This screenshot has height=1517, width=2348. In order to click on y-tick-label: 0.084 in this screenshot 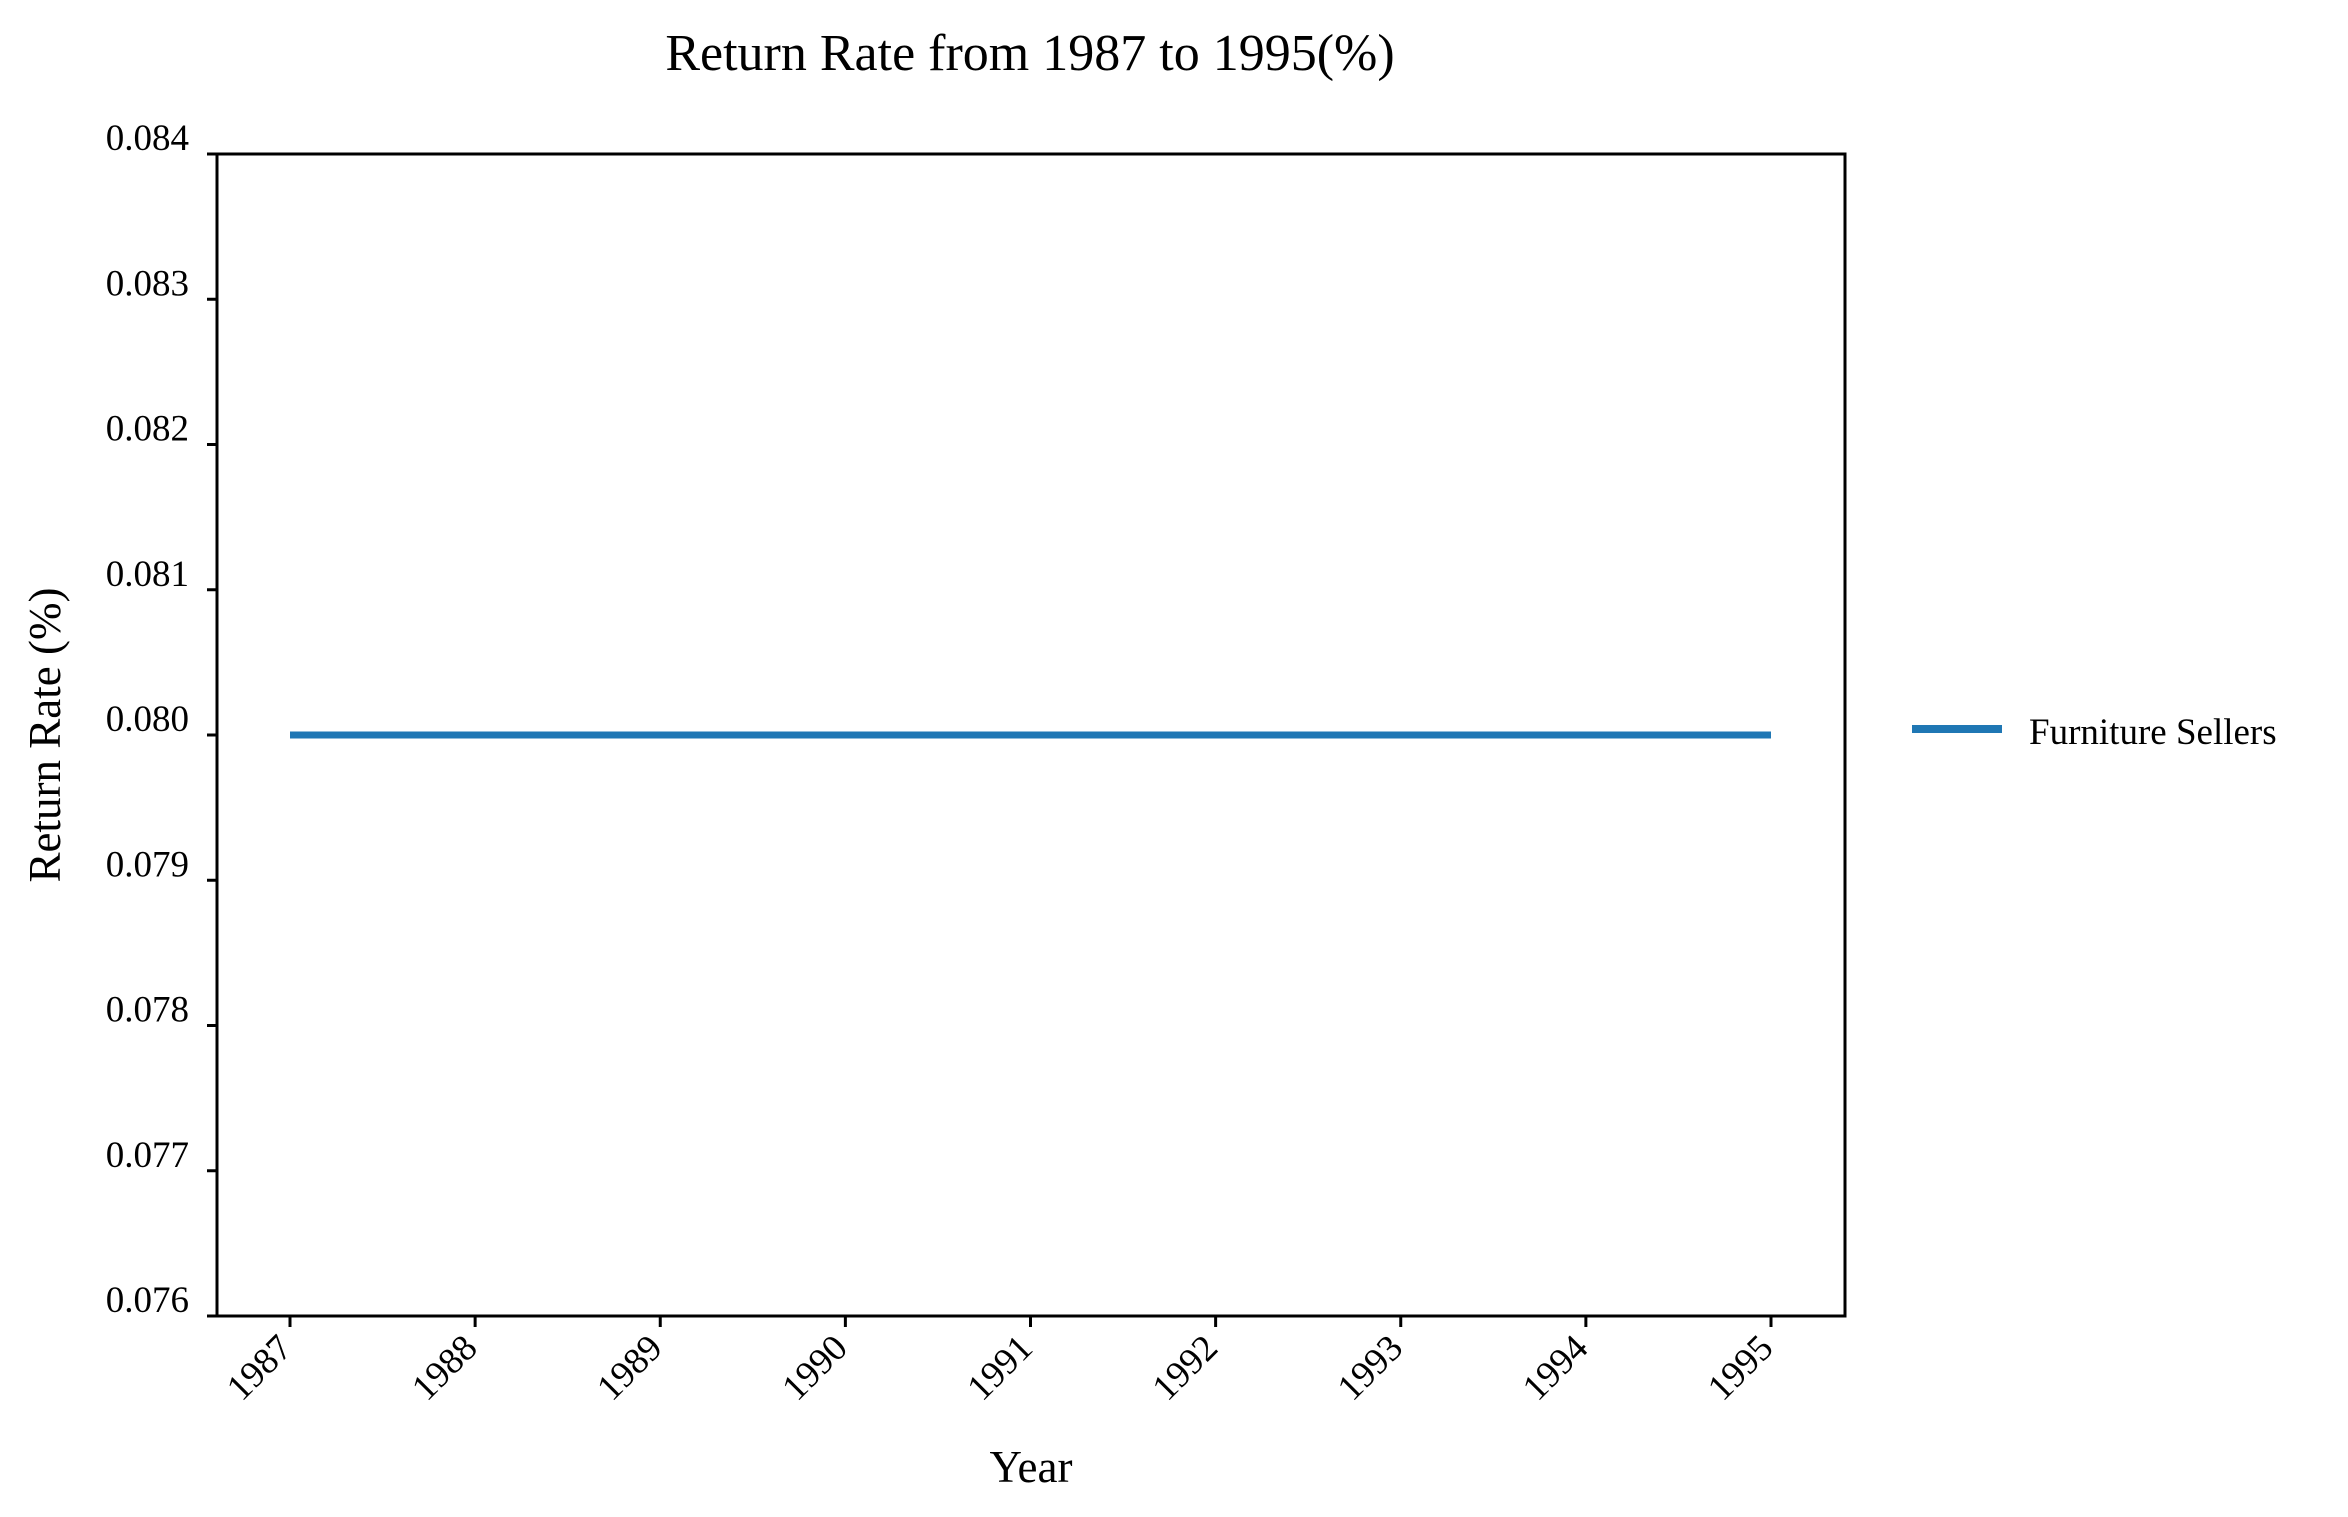, I will do `click(147, 138)`.